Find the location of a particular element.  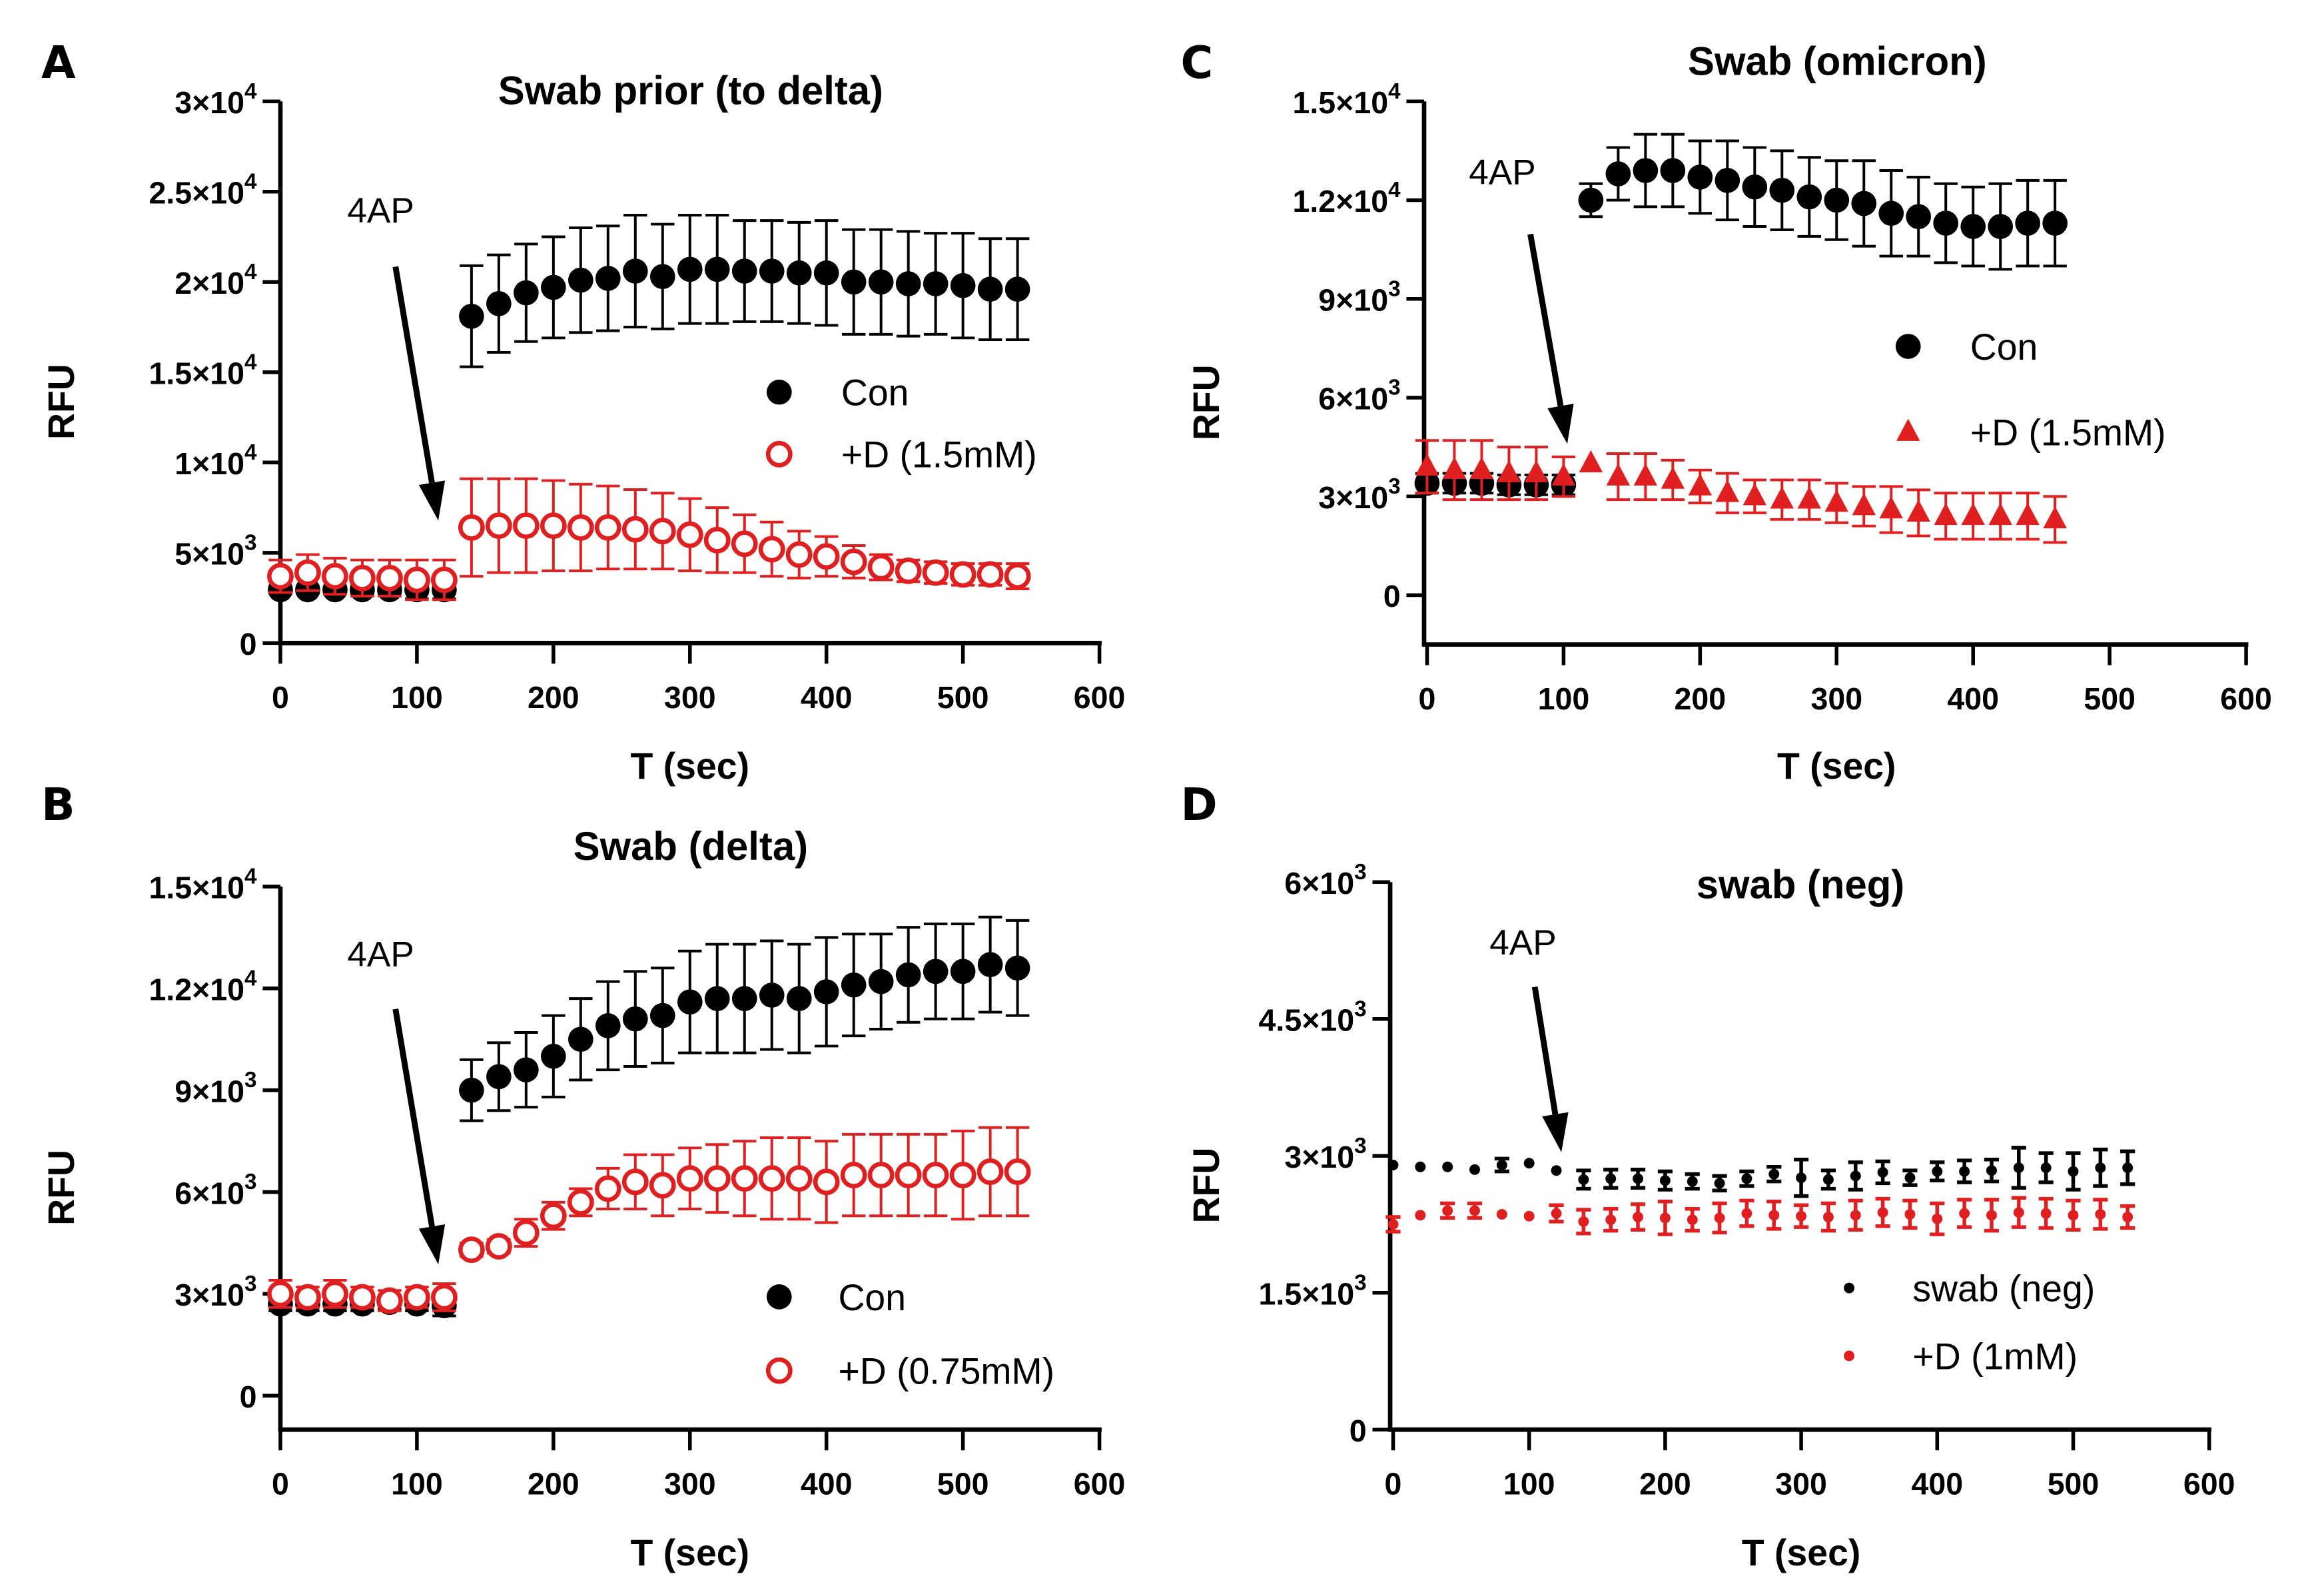

arrow-head-icon is located at coordinates (432, 1244).